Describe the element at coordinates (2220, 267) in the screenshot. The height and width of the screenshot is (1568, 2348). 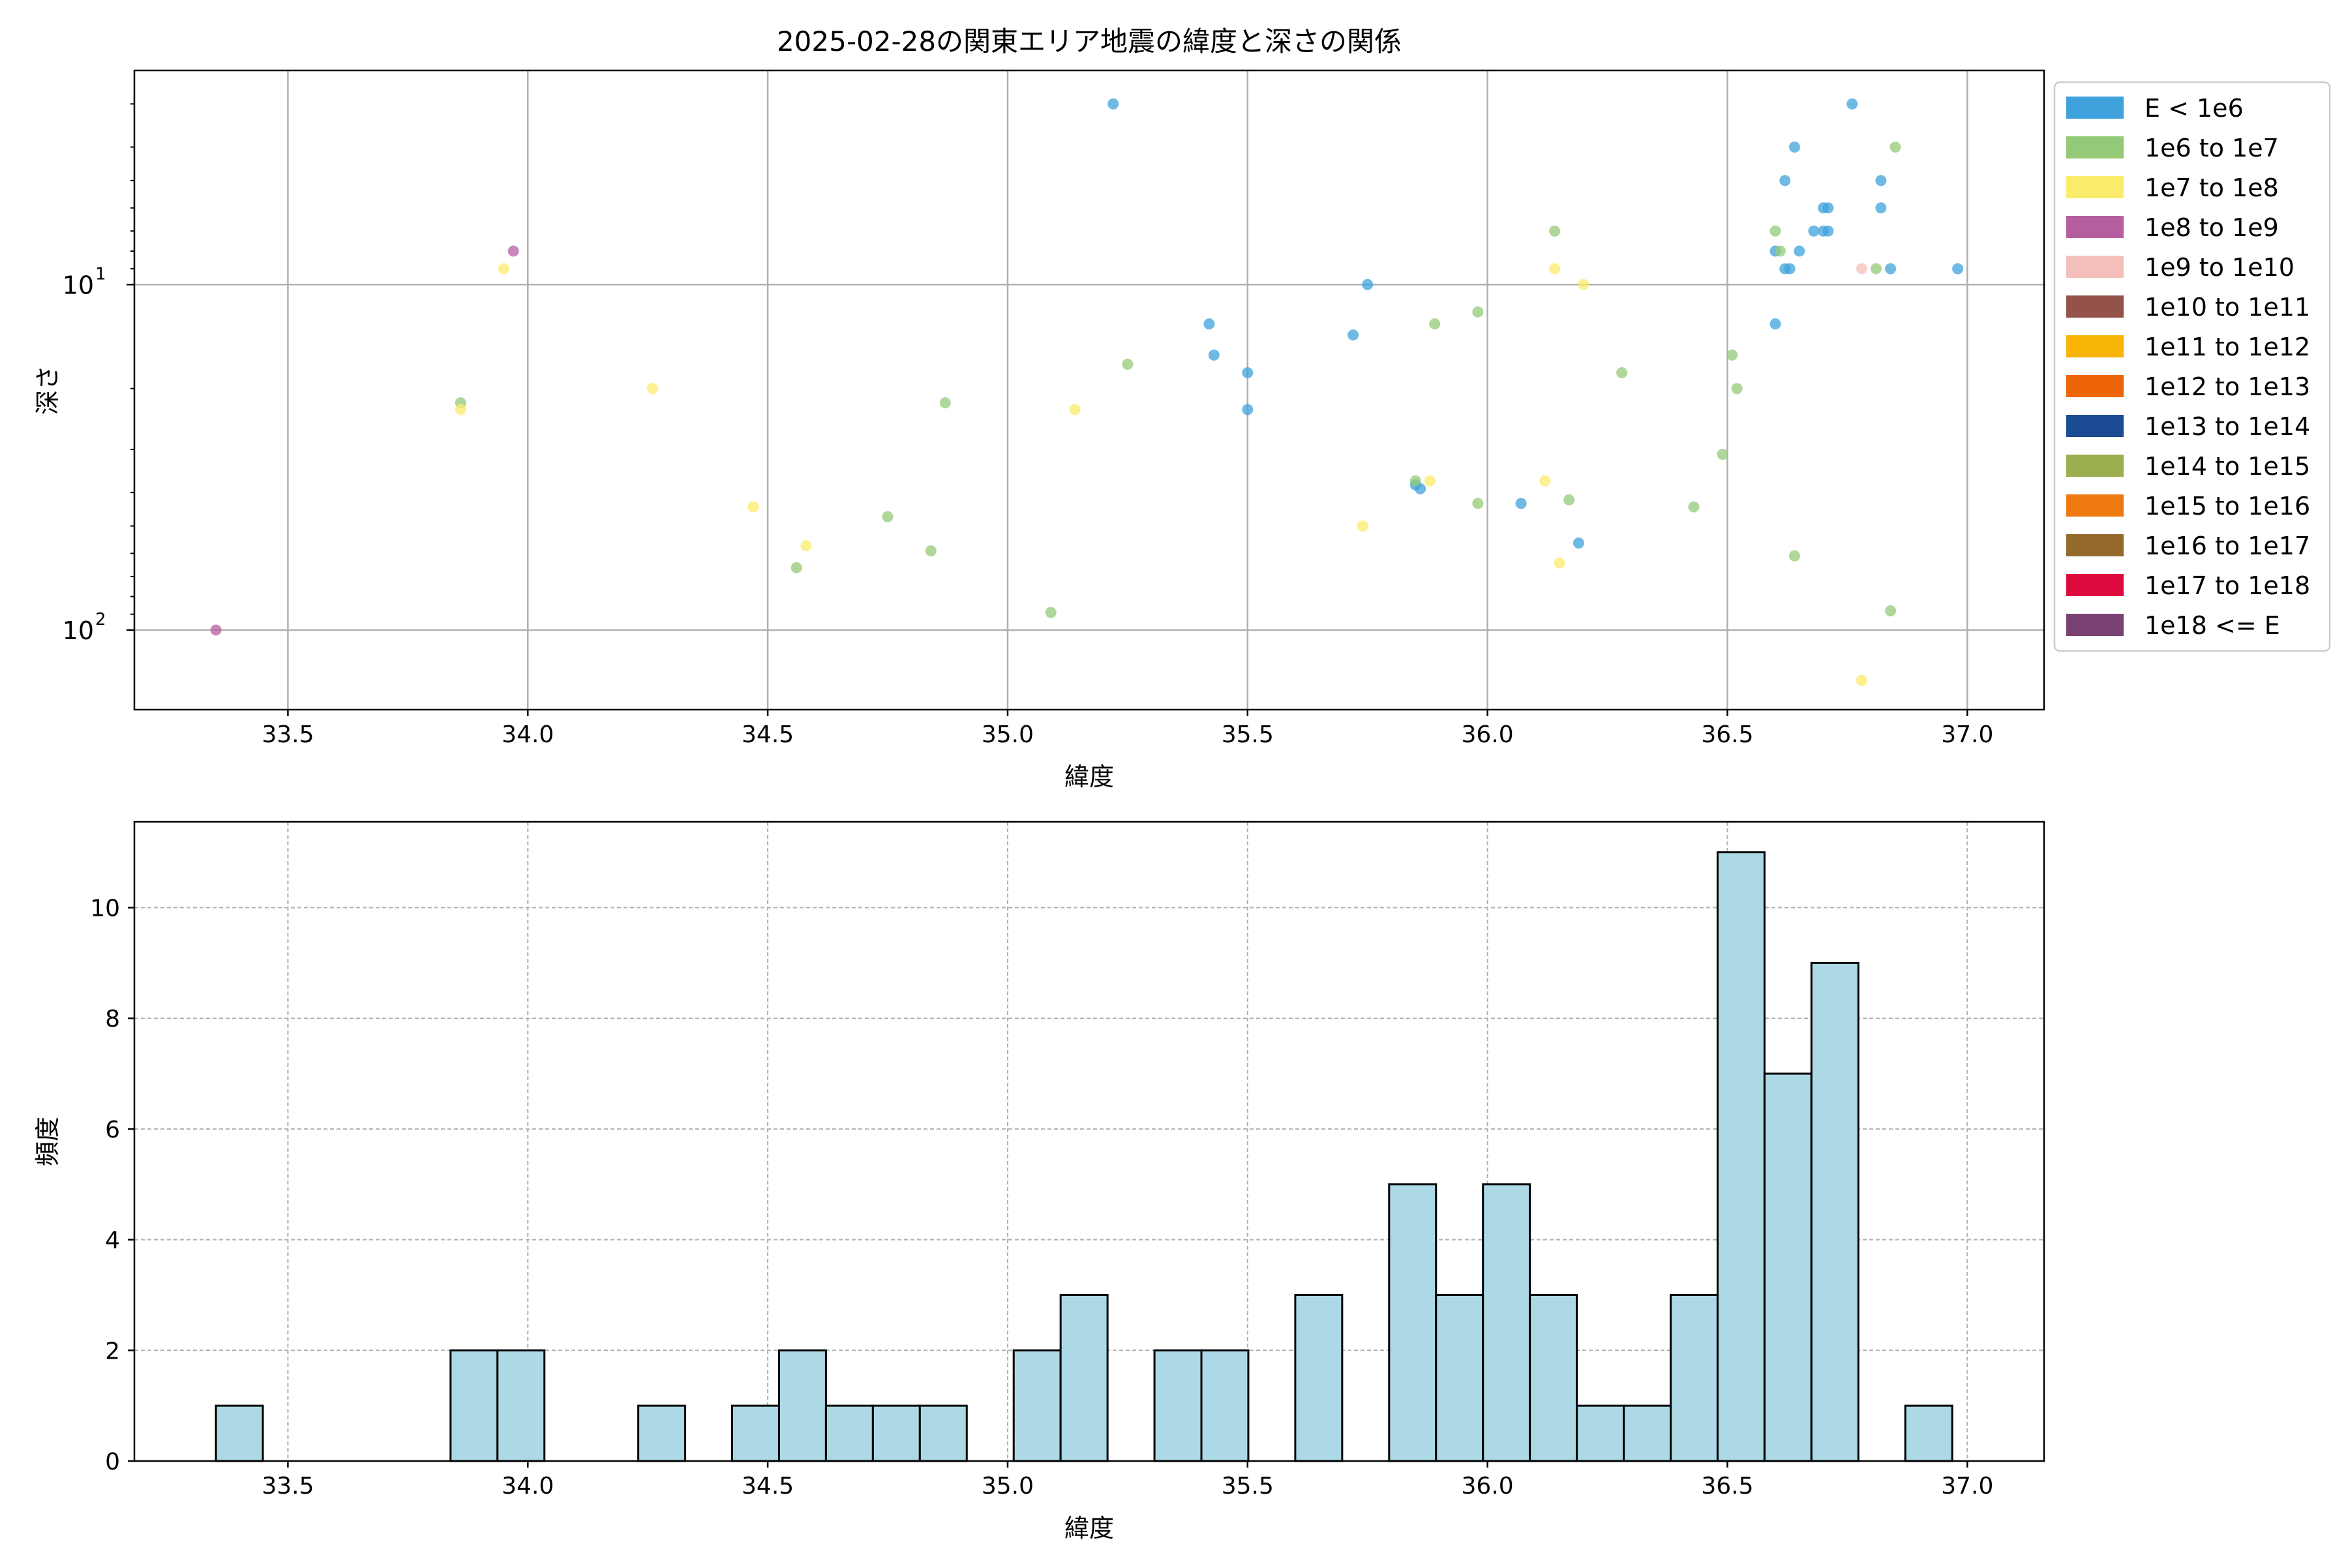
I see `legend-label: 1e9 to 1e10` at that location.